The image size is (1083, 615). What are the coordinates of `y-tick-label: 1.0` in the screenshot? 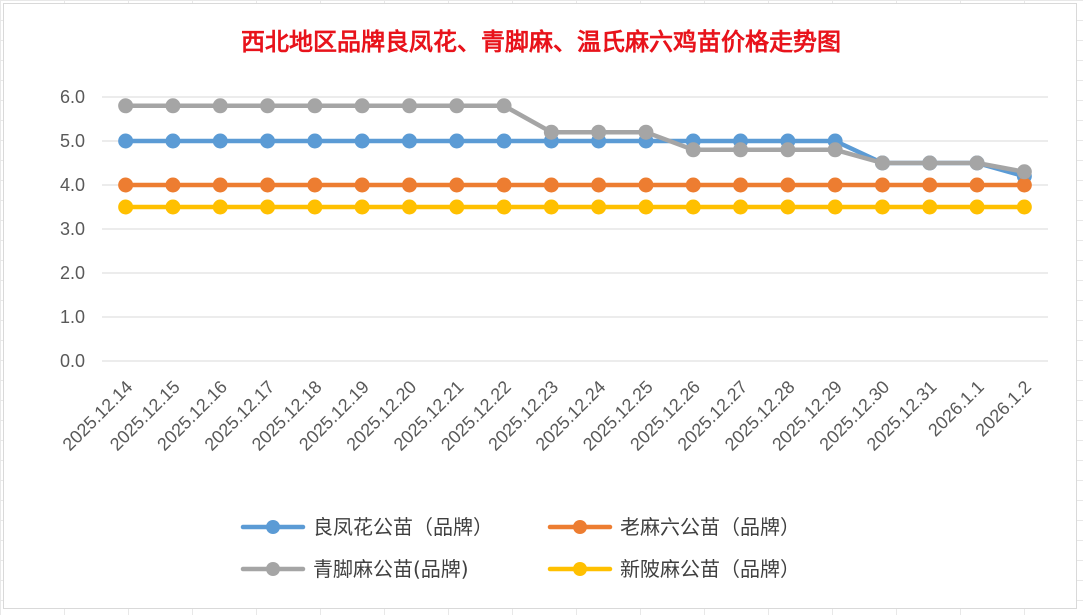 It's located at (72, 317).